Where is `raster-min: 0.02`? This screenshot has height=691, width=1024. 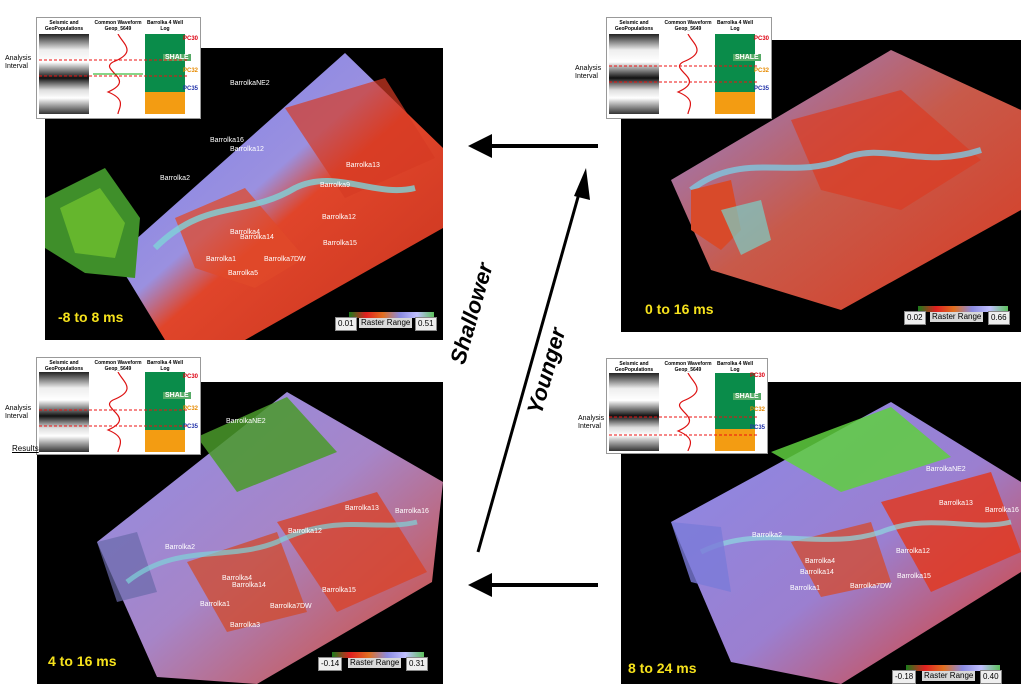 raster-min: 0.02 is located at coordinates (915, 318).